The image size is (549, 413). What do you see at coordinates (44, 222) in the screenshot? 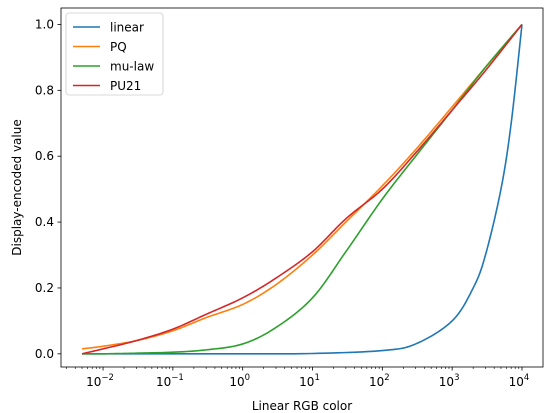
I see `y-tick-label: 0.4` at bounding box center [44, 222].